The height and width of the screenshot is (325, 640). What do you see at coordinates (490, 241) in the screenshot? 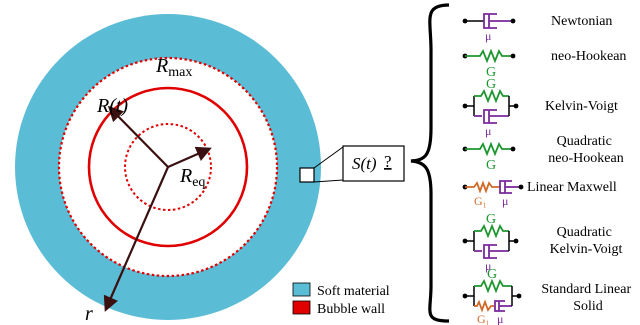
I see `quadratic-kelvin-voigt-circuit` at bounding box center [490, 241].